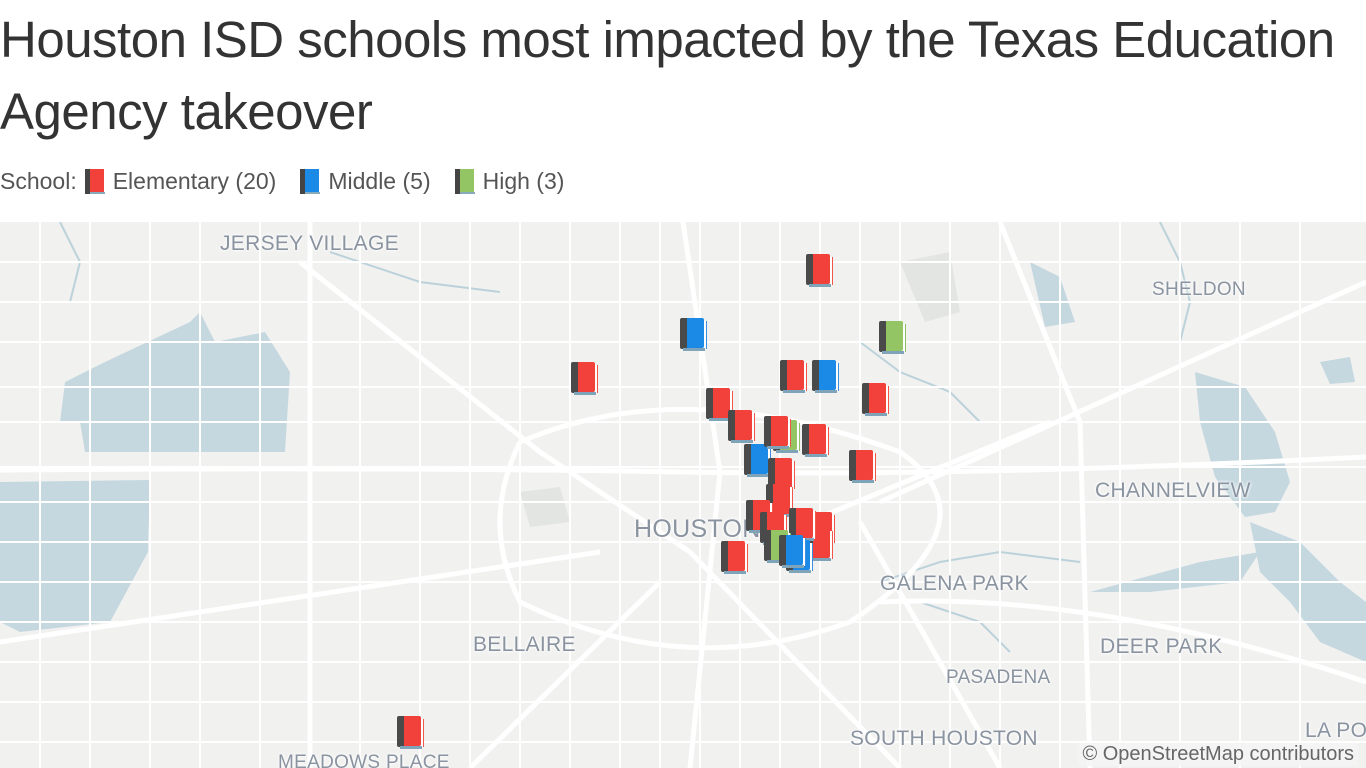 Image resolution: width=1366 pixels, height=768 pixels. What do you see at coordinates (309, 243) in the screenshot?
I see `place-label-jersey-village: JERSEY VILLAGE` at bounding box center [309, 243].